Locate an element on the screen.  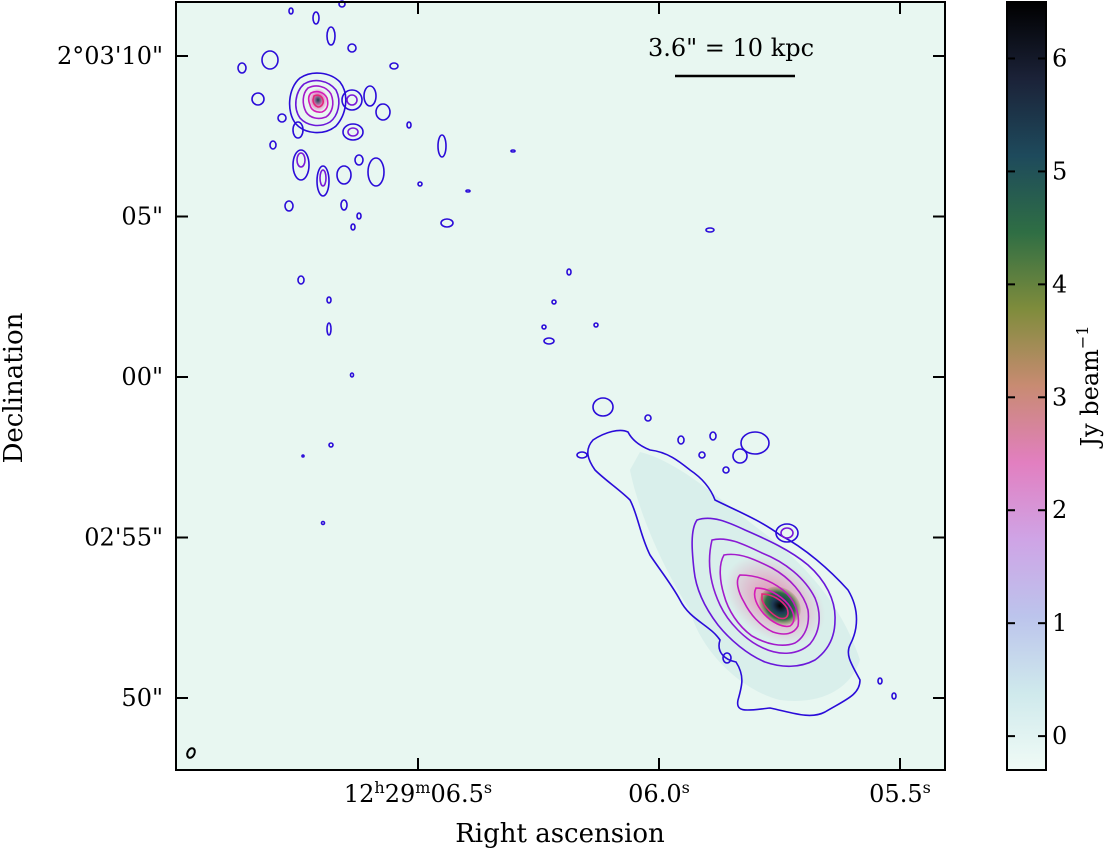
colorbar-tick-label: 3 is located at coordinates (1059, 397).